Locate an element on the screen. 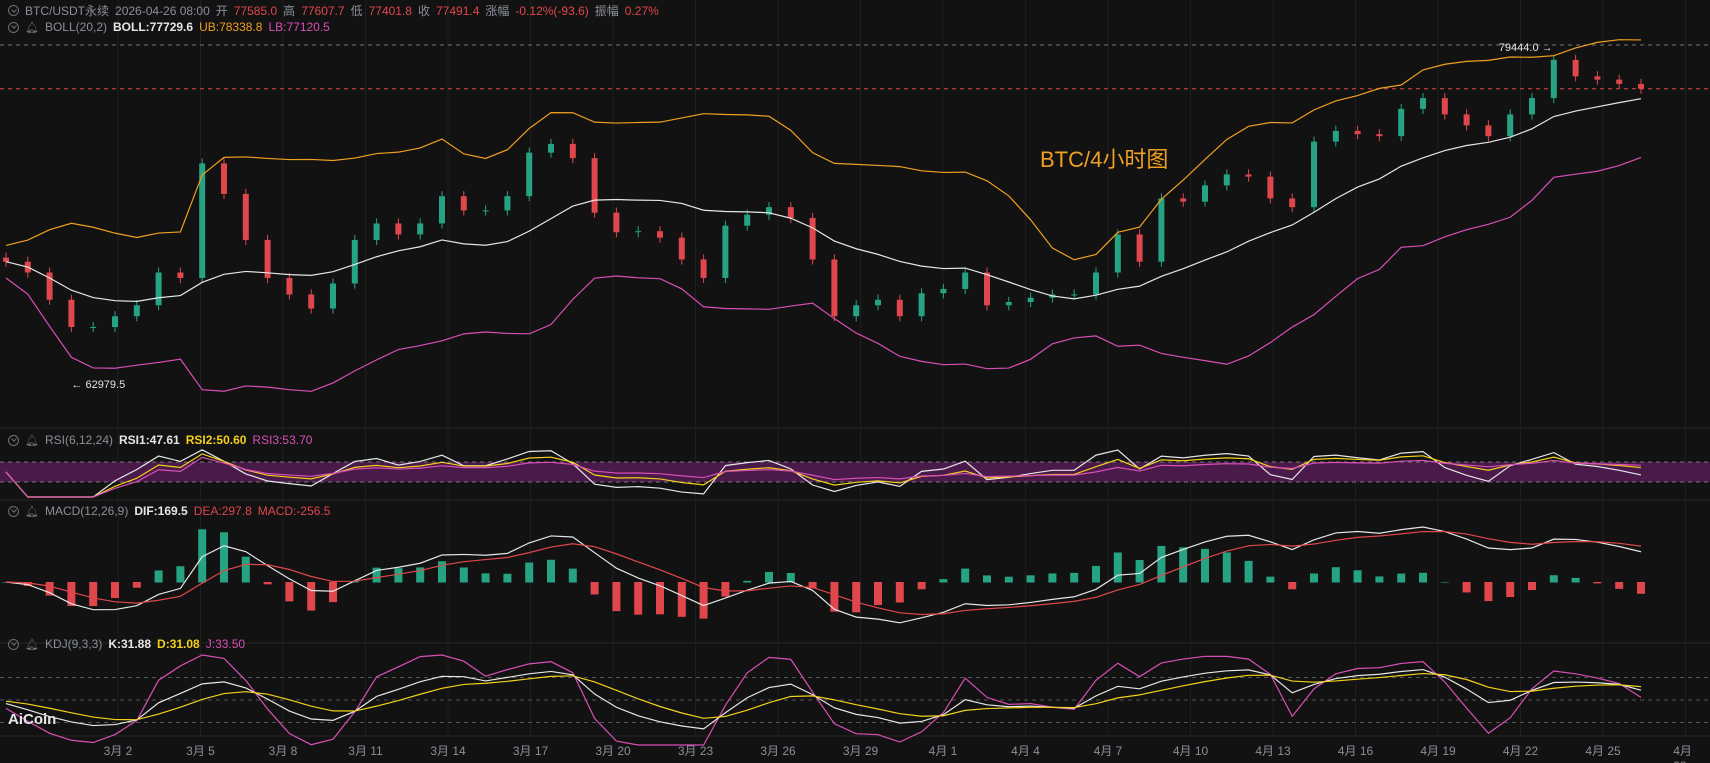 The image size is (1710, 763). x-tick-label: 4月 1 is located at coordinates (943, 751).